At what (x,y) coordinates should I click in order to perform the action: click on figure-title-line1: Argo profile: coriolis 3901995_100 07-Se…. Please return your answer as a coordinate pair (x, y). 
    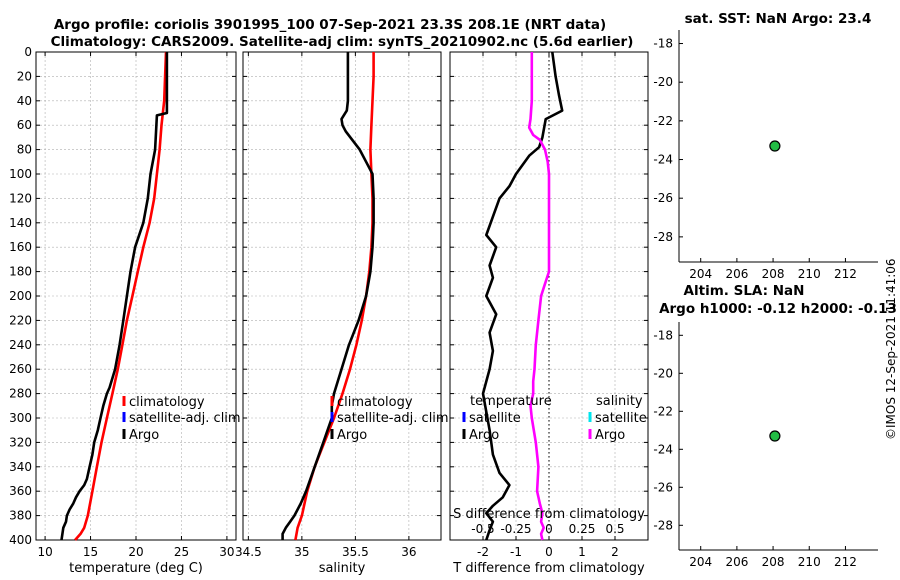
    Looking at the image, I should click on (330, 25).